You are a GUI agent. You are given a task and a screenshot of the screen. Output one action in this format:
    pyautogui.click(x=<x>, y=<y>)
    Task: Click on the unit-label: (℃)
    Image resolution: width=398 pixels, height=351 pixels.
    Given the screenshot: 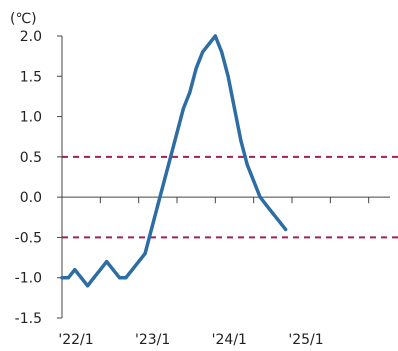 What is the action you would take?
    pyautogui.click(x=23, y=19)
    